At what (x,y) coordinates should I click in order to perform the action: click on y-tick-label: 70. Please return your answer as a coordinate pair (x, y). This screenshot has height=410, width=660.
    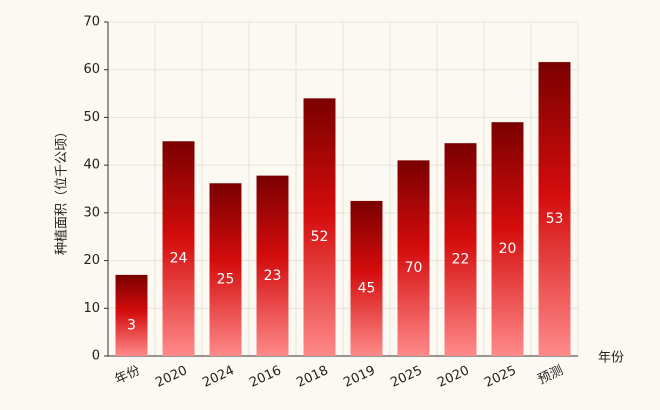
    Looking at the image, I should click on (91, 22).